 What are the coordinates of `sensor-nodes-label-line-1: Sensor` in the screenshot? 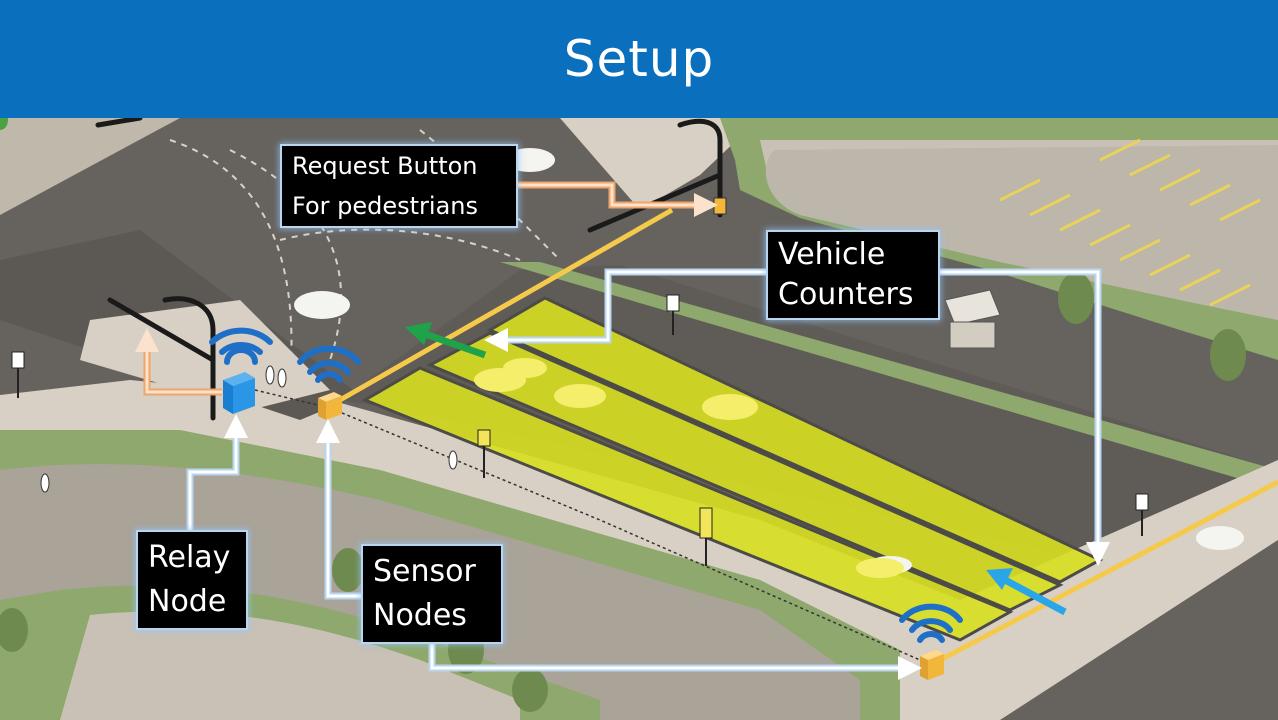 It's located at (424, 571).